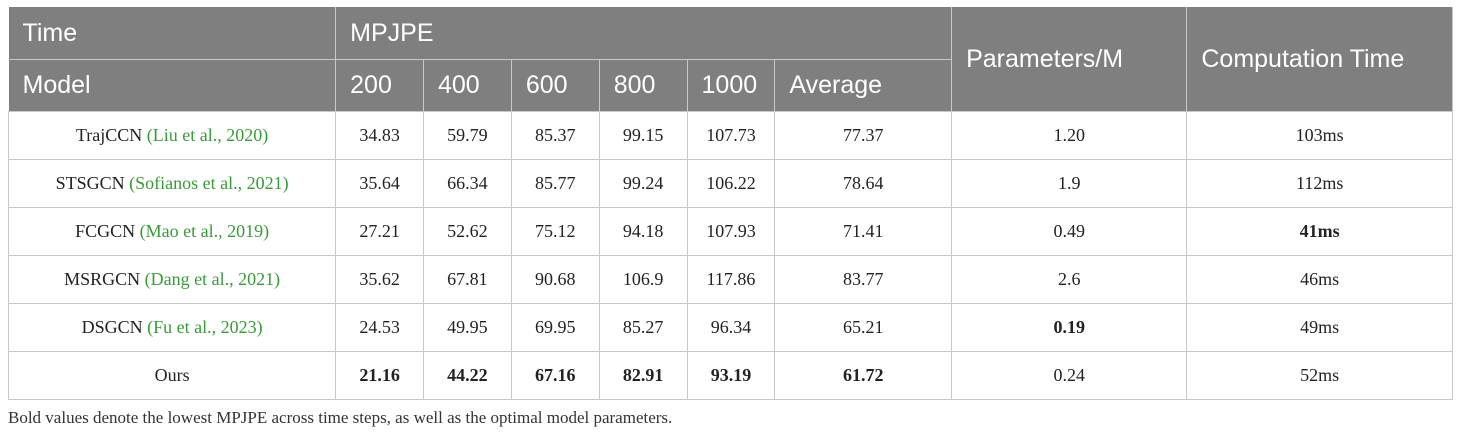  What do you see at coordinates (379, 183) in the screenshot?
I see `value-cell: 35.64` at bounding box center [379, 183].